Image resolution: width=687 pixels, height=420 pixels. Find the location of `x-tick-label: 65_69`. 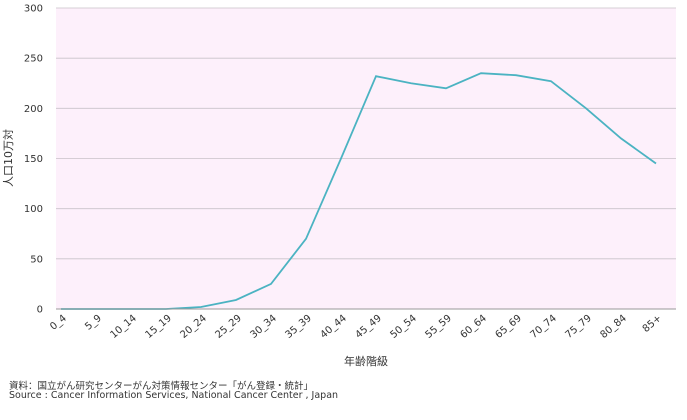

x-tick-label: 65_69 is located at coordinates (509, 327).